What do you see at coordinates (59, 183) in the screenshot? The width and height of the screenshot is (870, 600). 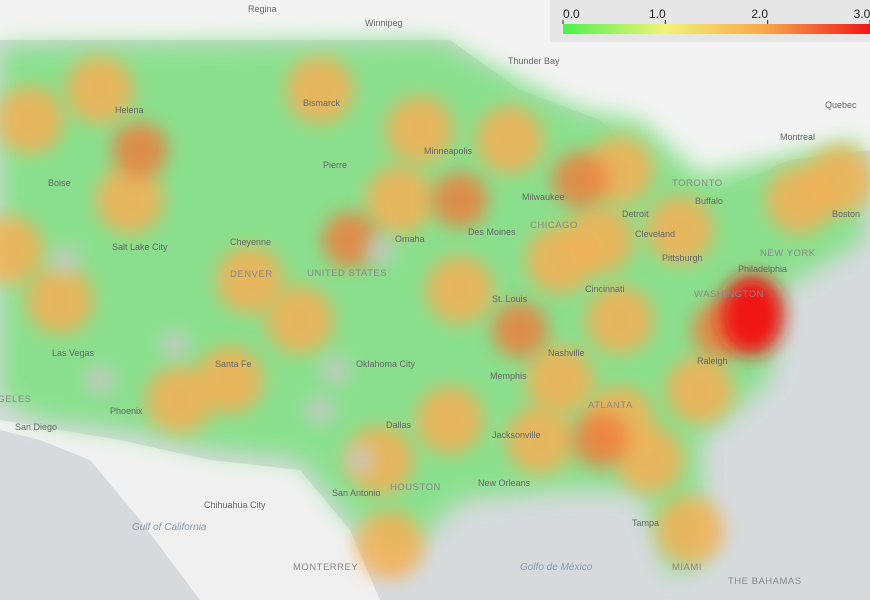 I see `place-label: Boise` at bounding box center [59, 183].